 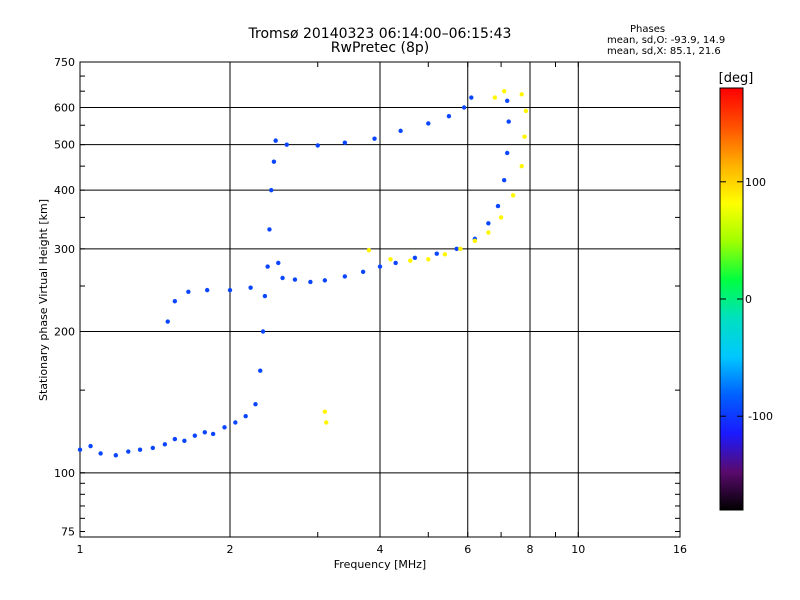 What do you see at coordinates (64, 332) in the screenshot?
I see `y-tick-label: 200` at bounding box center [64, 332].